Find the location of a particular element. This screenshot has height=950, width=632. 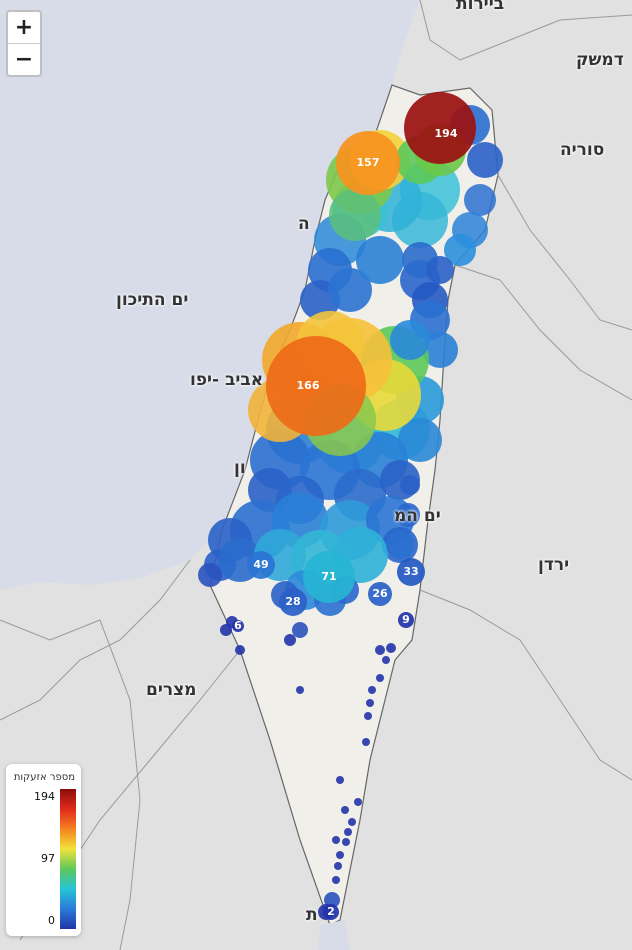

label-mediterranean: ים התיכון is located at coordinates (152, 300).